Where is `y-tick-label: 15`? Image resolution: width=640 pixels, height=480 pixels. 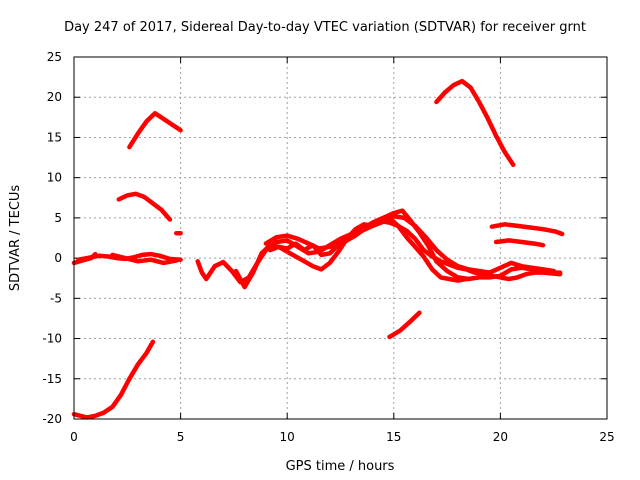
y-tick-label: 15 is located at coordinates (54, 137).